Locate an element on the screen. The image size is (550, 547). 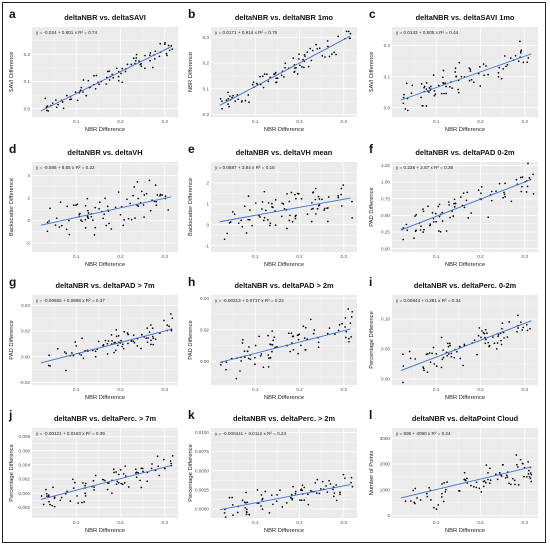
y-tick-label: 0.0 is located at coordinates (27, 108).